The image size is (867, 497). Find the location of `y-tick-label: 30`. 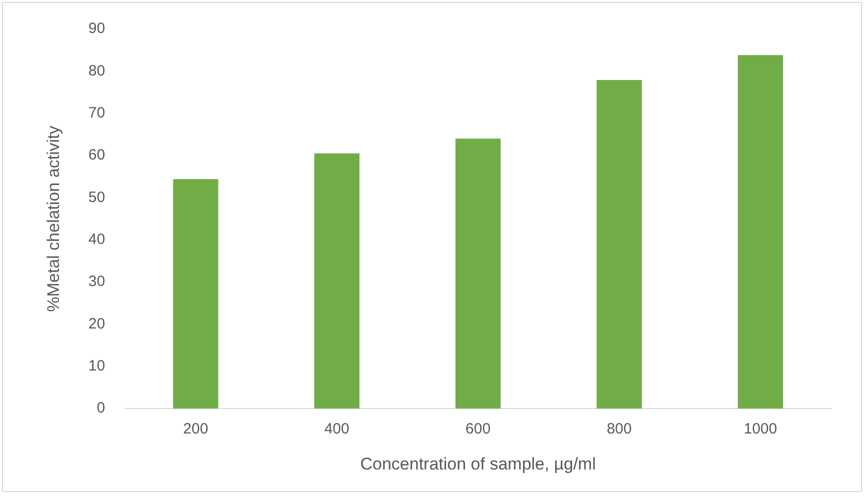

y-tick-label: 30 is located at coordinates (97, 281).